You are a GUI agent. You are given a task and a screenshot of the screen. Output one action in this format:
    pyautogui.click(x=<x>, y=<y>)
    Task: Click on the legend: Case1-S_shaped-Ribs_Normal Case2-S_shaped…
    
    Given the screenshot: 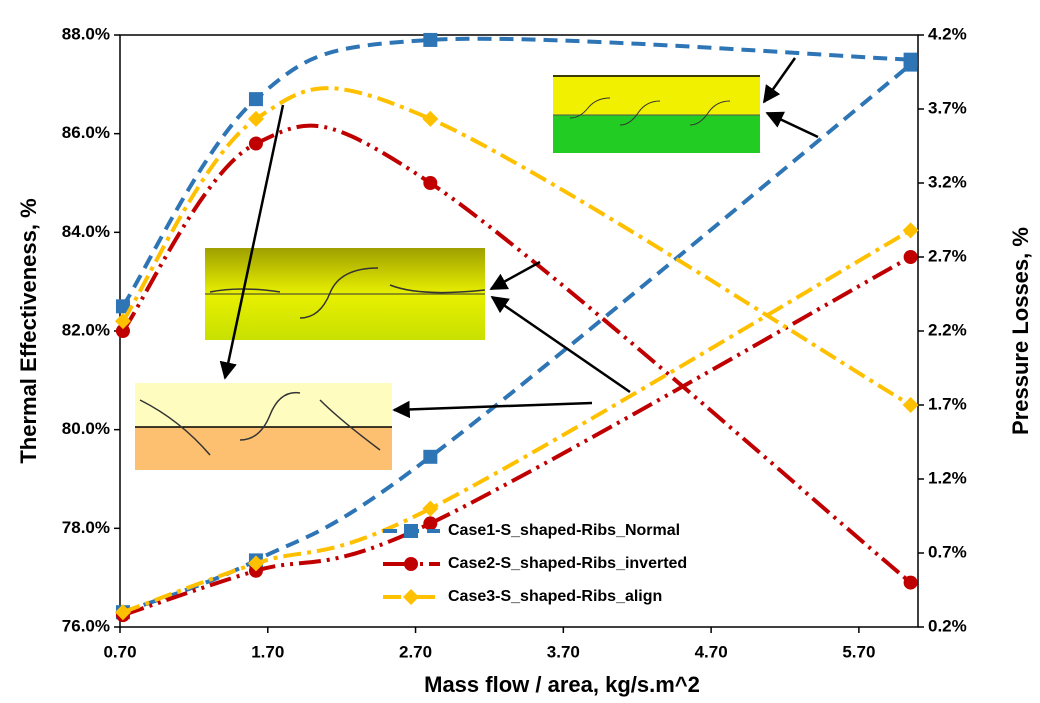 What is the action you would take?
    pyautogui.click(x=535, y=563)
    